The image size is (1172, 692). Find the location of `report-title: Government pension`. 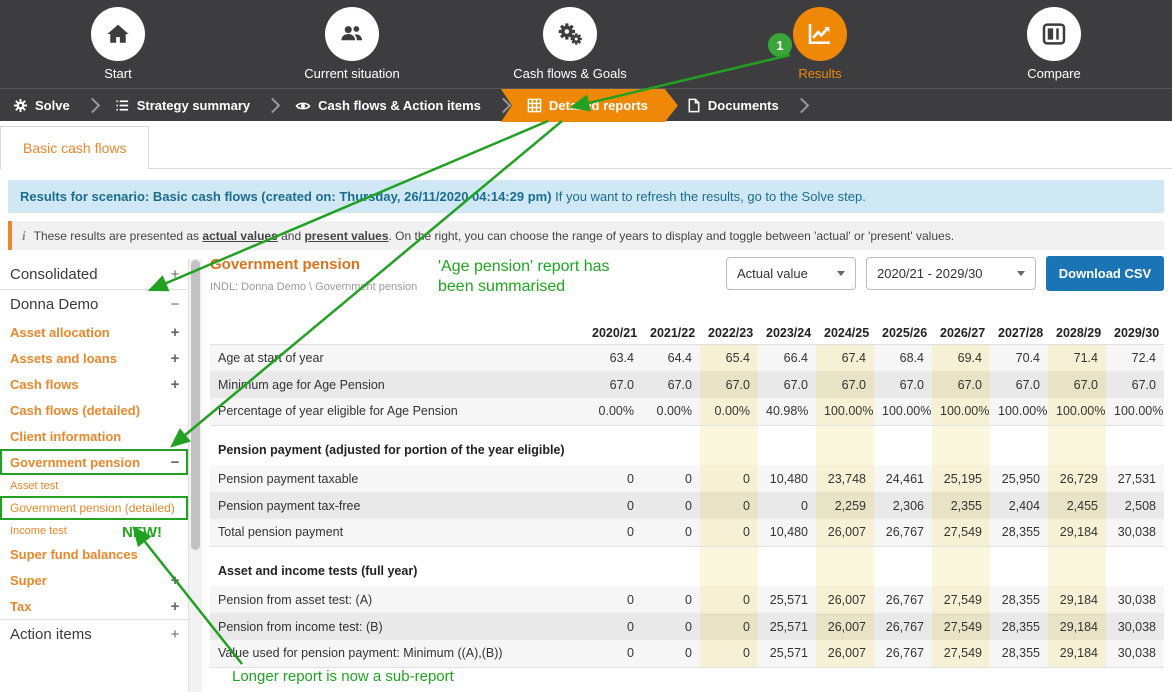

report-title: Government pension is located at coordinates (285, 264).